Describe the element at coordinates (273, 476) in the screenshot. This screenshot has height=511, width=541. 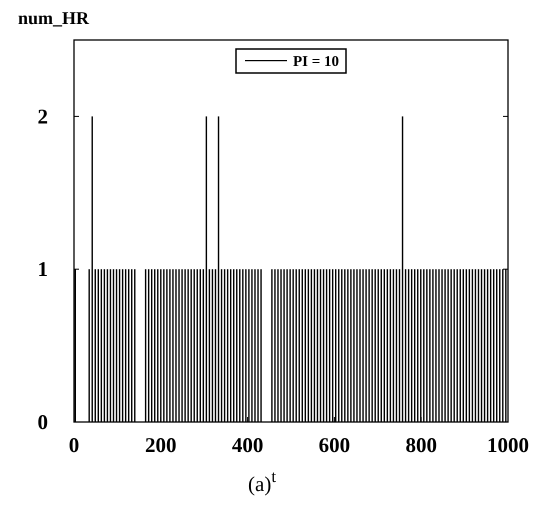
I see `x-axis-title: t` at that location.